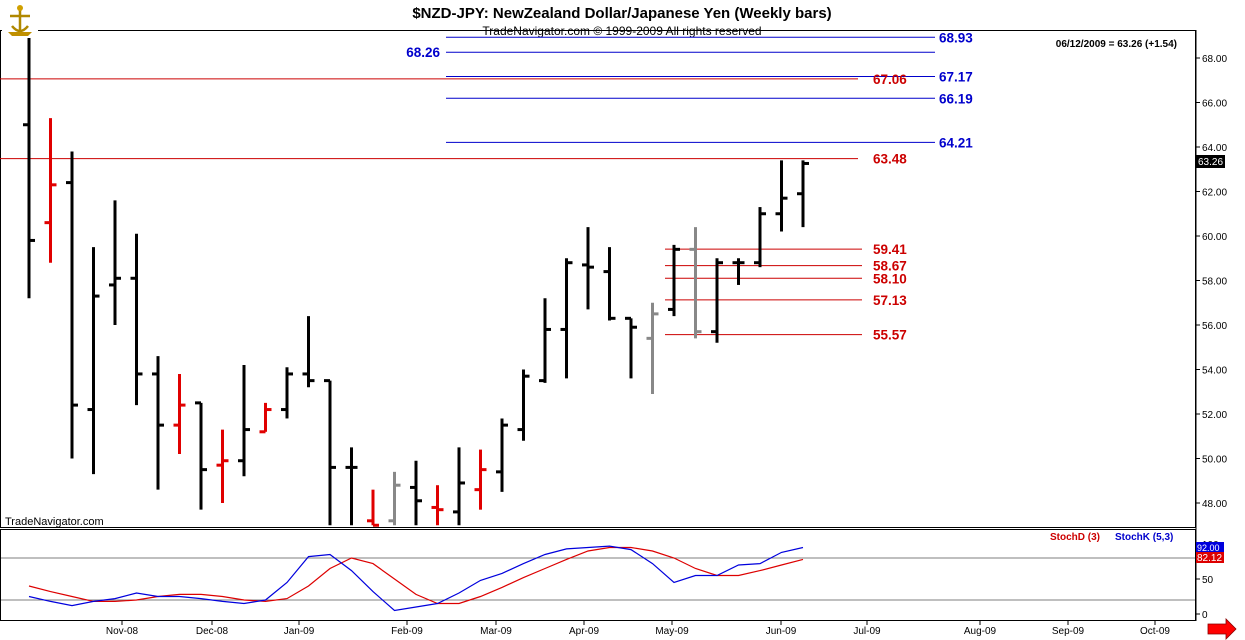  I want to click on last-price-tag: 63.26, so click(1210, 162).